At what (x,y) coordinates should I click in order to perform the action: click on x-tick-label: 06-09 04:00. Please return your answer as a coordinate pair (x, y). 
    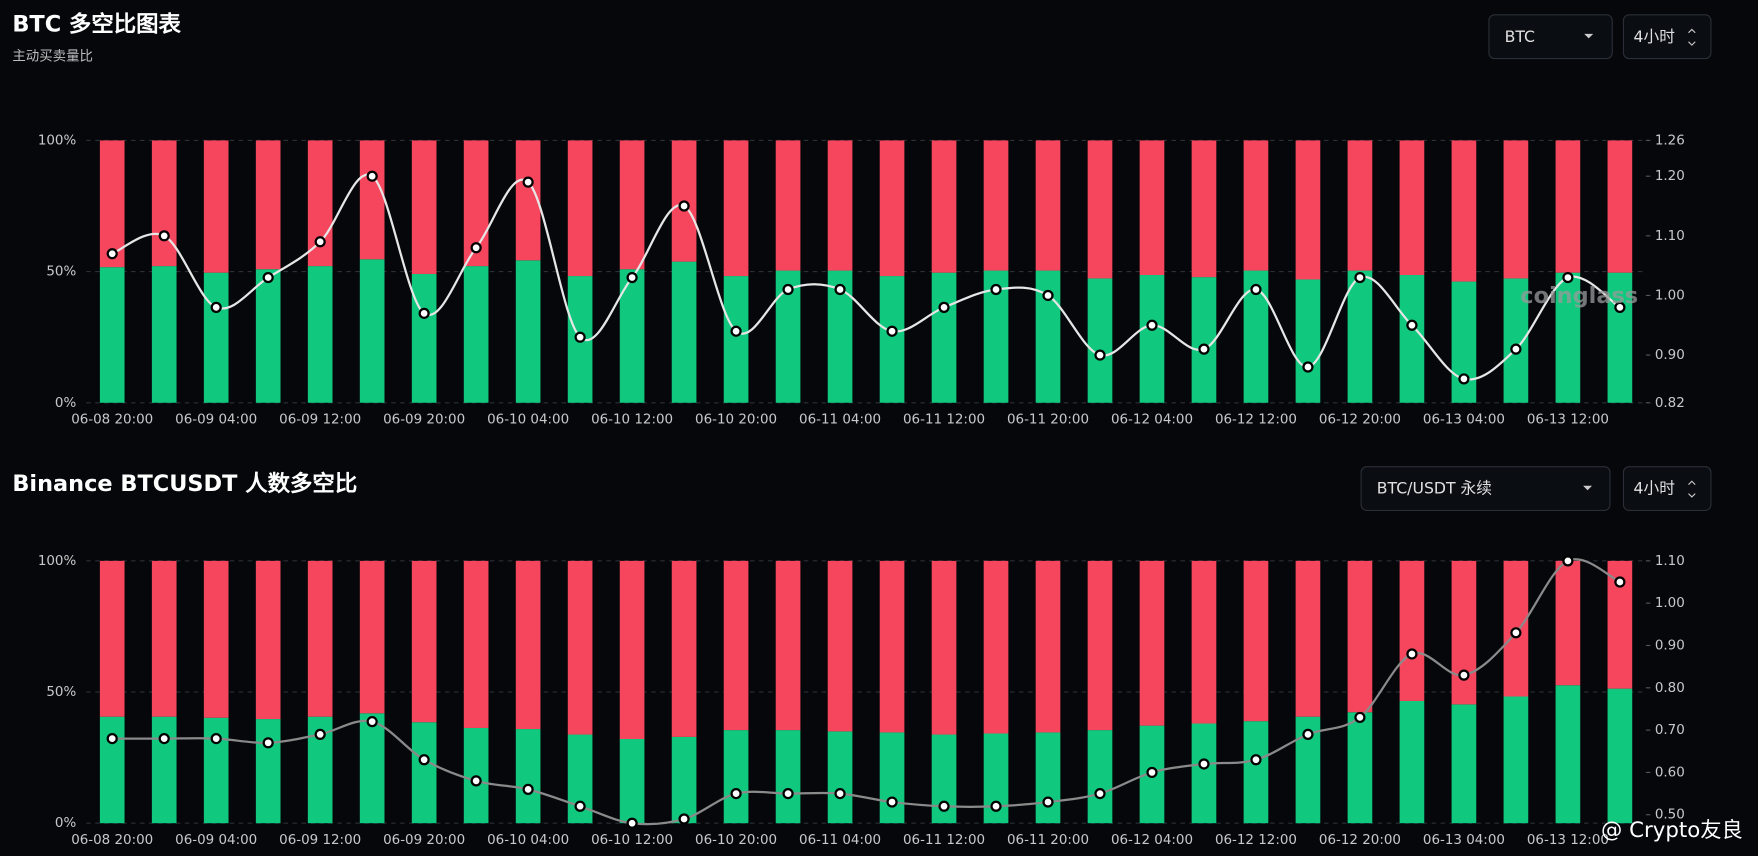
    Looking at the image, I should click on (216, 840).